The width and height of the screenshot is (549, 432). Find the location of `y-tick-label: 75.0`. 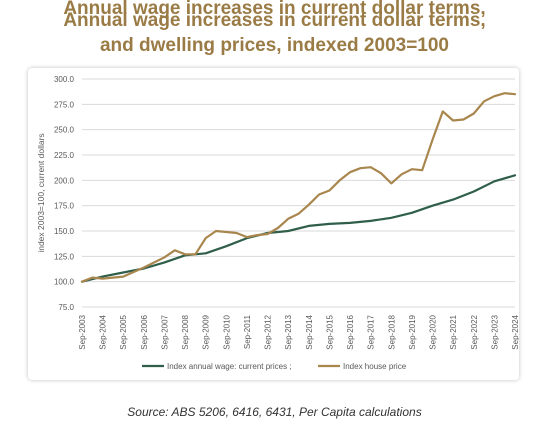

y-tick-label: 75.0 is located at coordinates (66, 307).